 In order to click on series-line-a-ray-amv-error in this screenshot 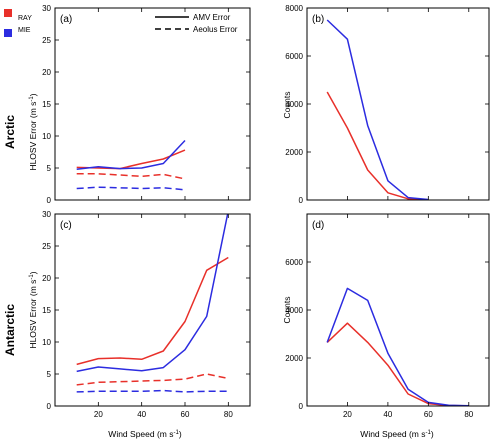, I will do `click(131, 159)`.